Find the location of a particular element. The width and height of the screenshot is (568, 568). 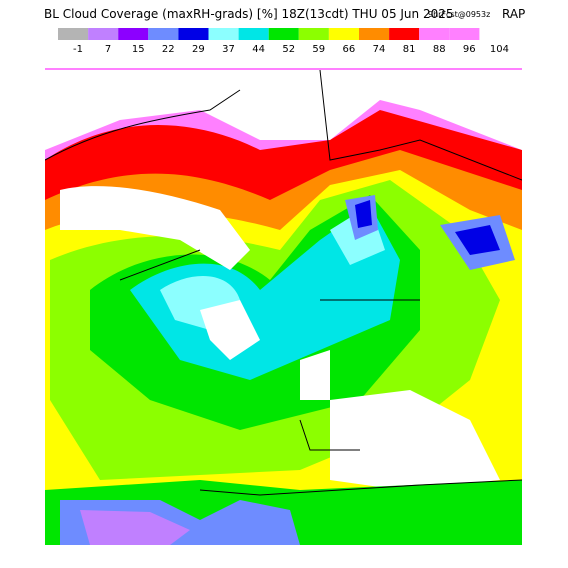

legend-label: 15 is located at coordinates (138, 49).